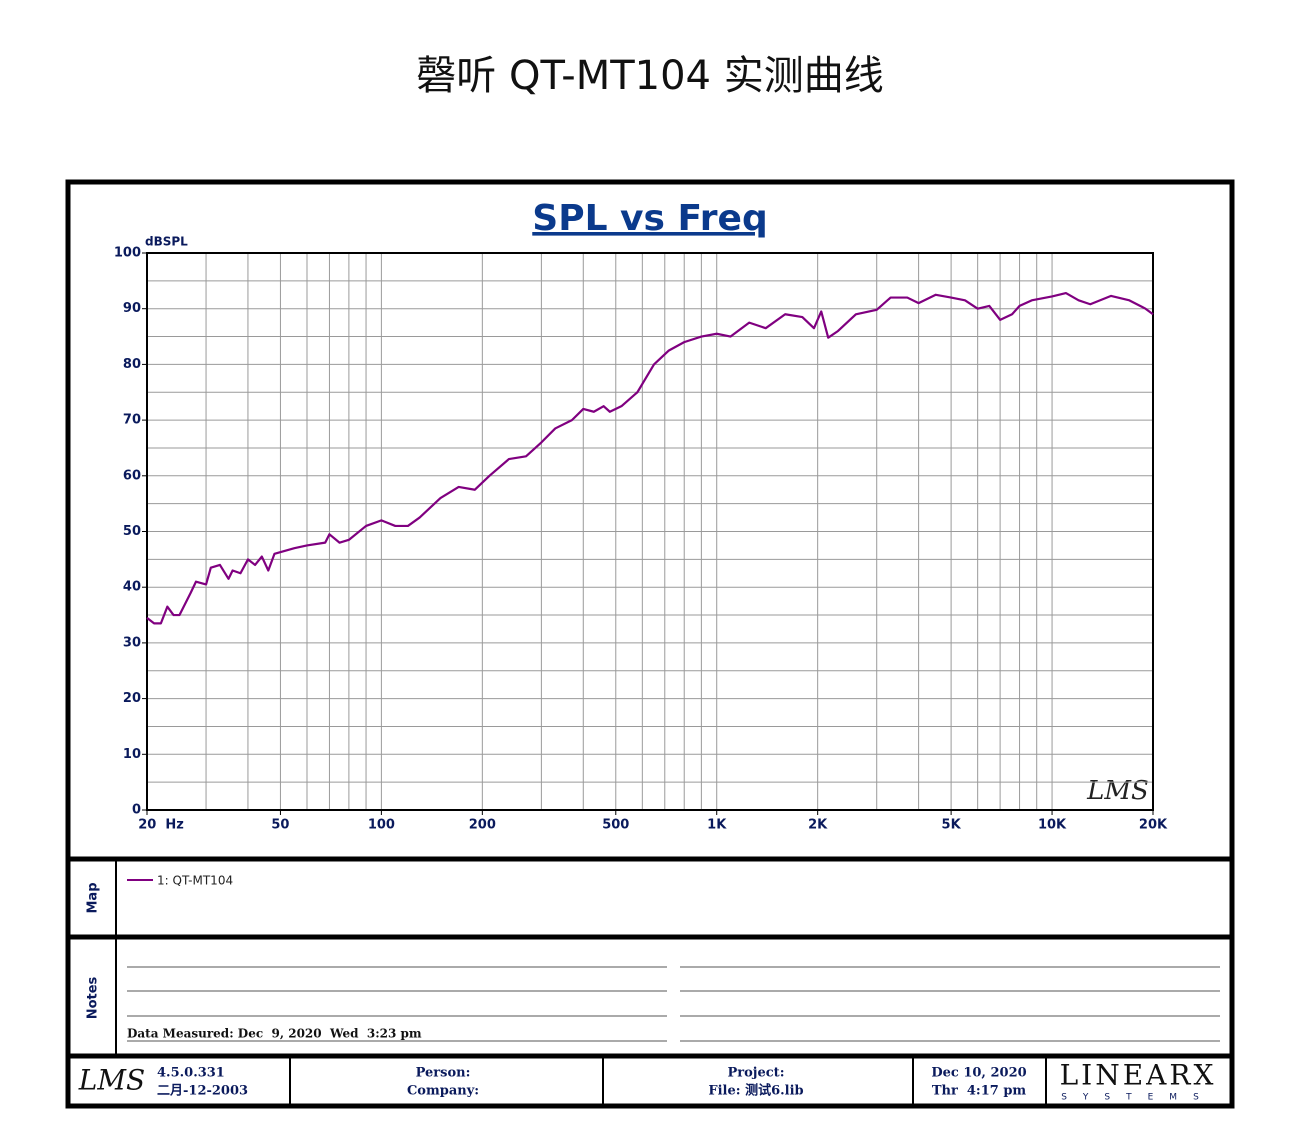 Image resolution: width=1300 pixels, height=1123 pixels. I want to click on x-tick-label: 1K, so click(717, 825).